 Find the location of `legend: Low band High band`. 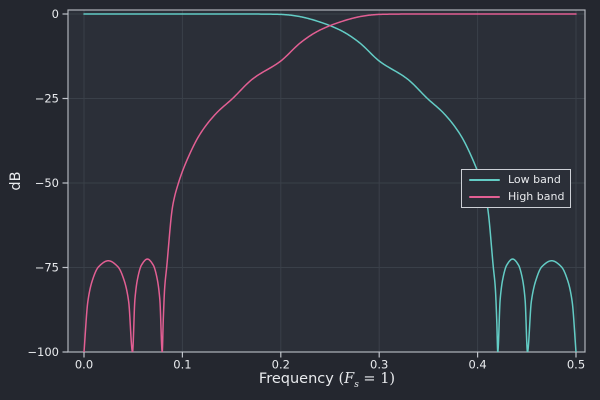

legend: Low band High band is located at coordinates (516, 188).